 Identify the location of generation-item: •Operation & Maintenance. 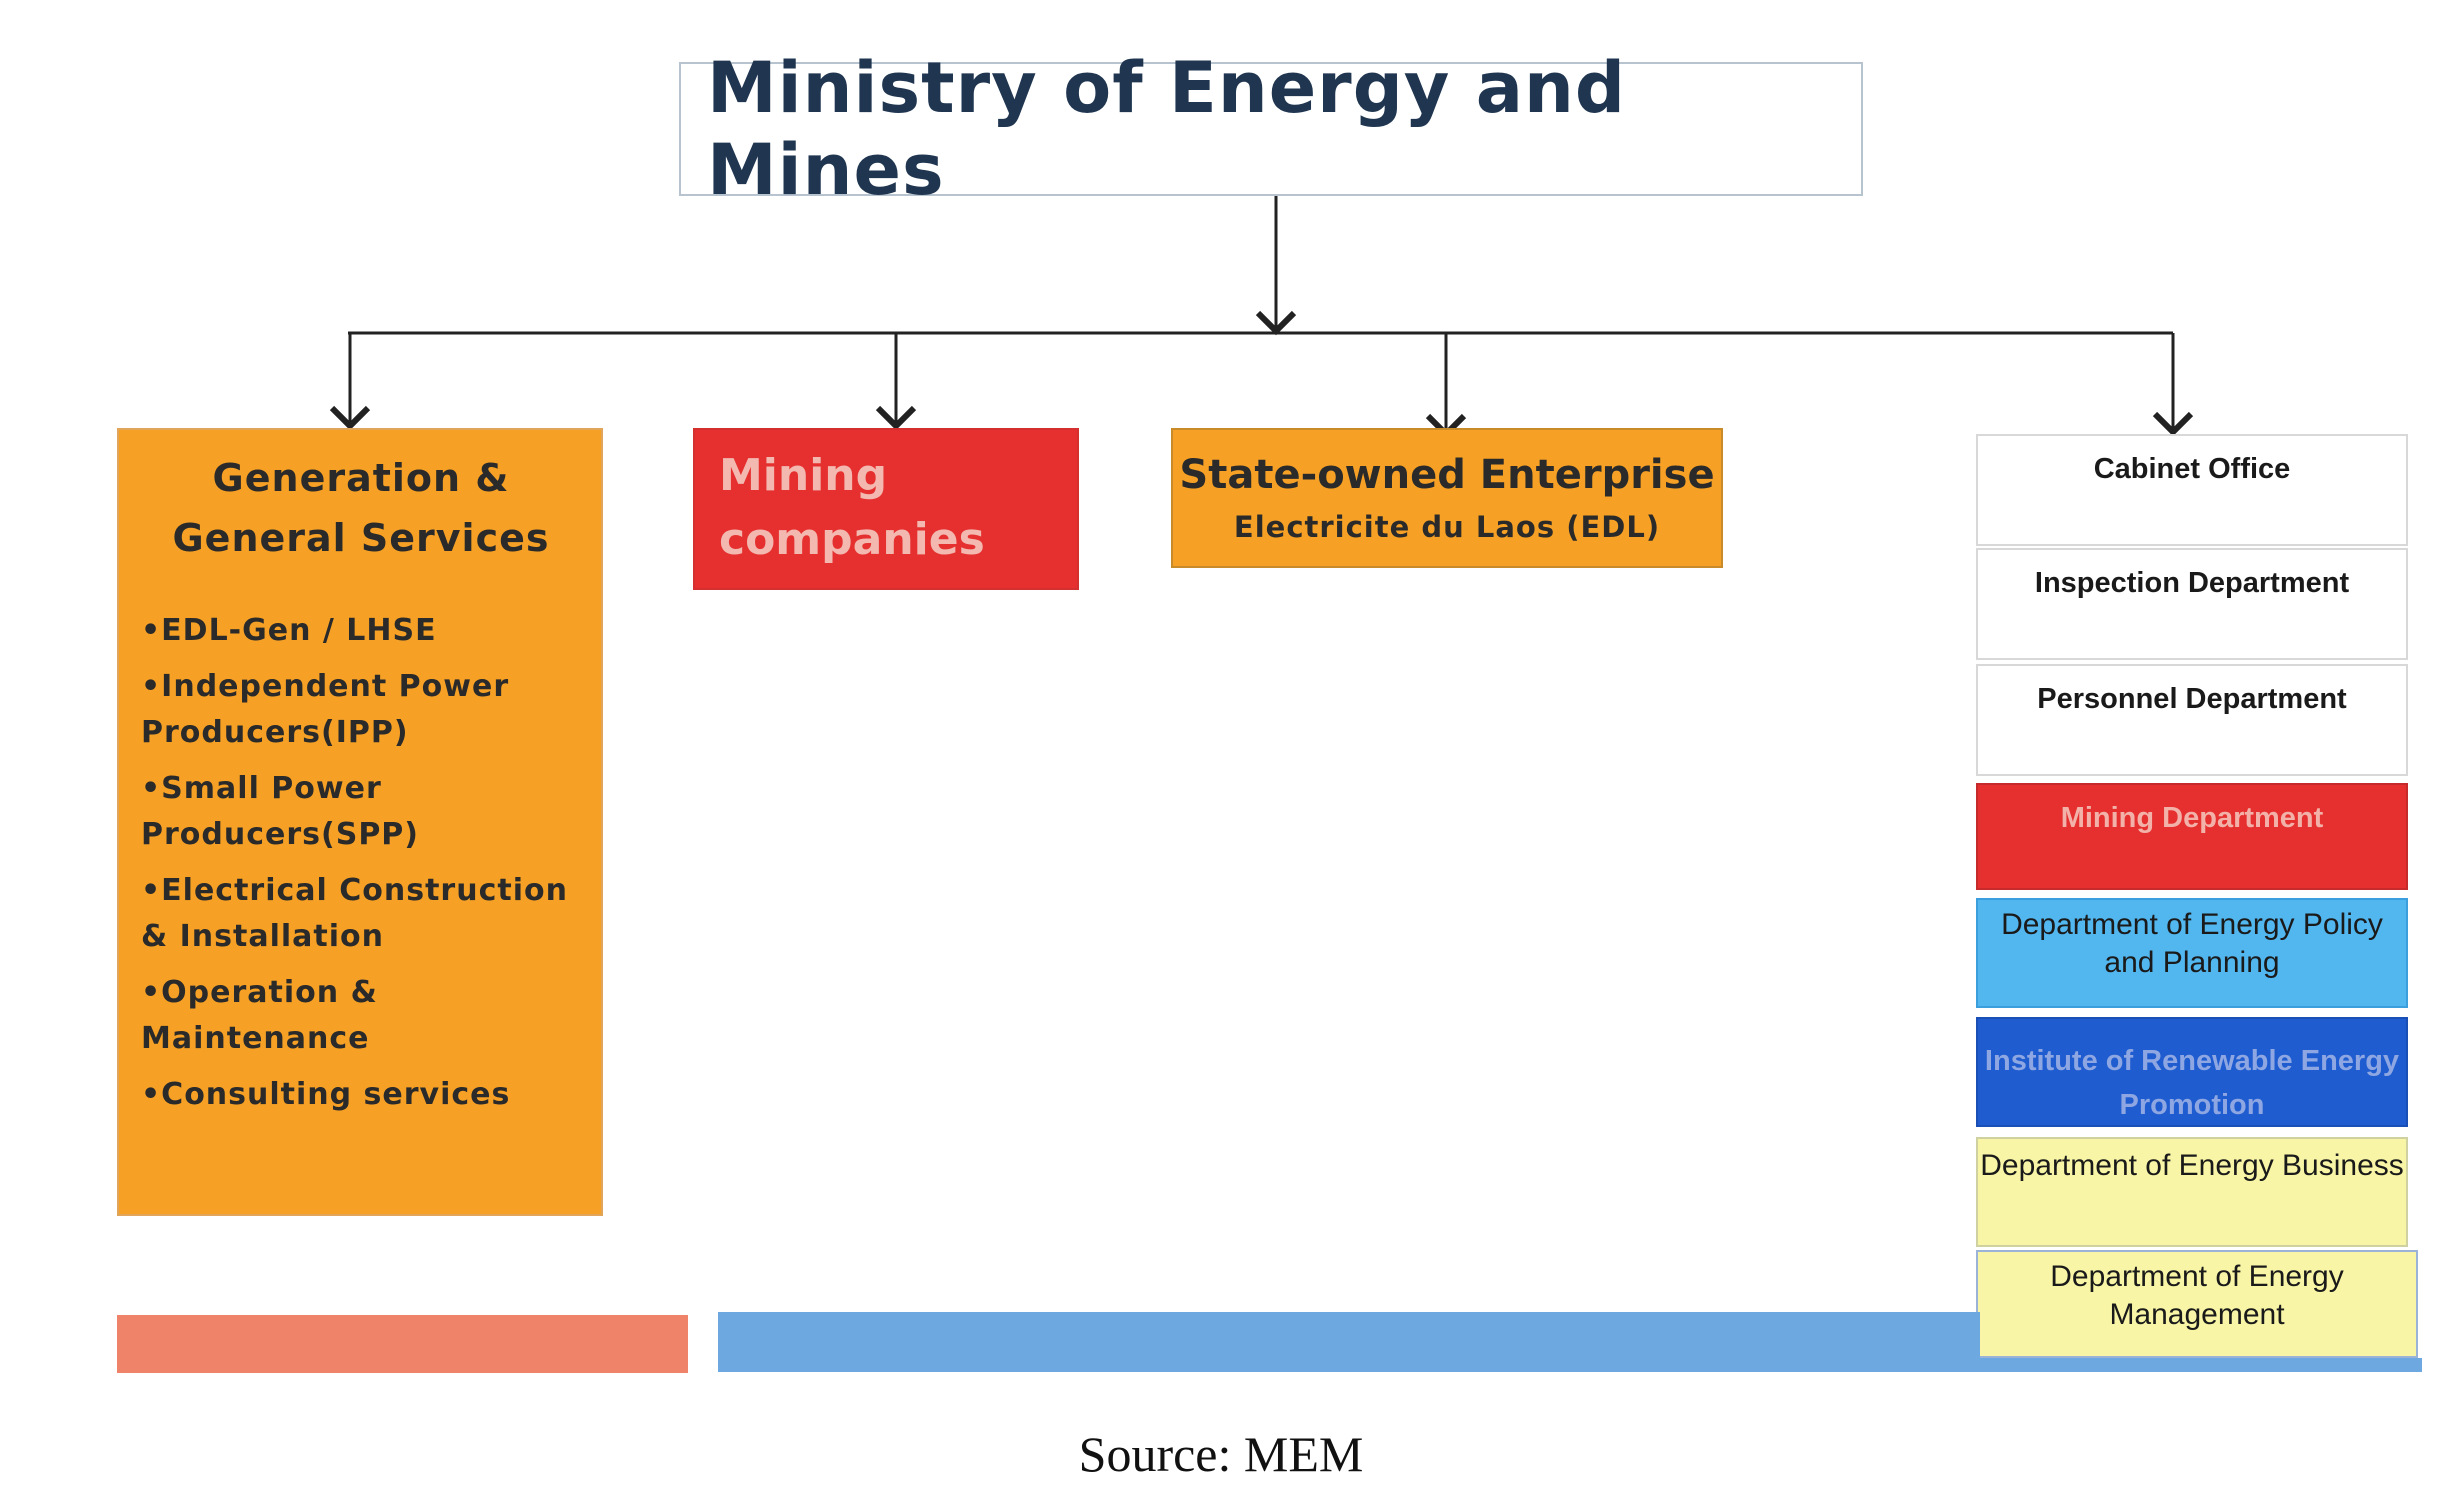
(259, 1015).